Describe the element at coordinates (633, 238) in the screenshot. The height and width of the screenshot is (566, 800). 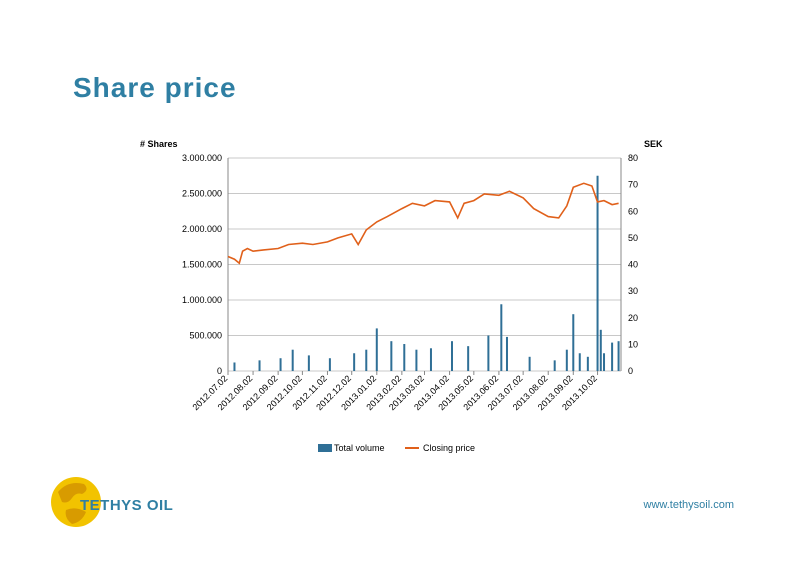
I see `right-tick-label: 50` at that location.